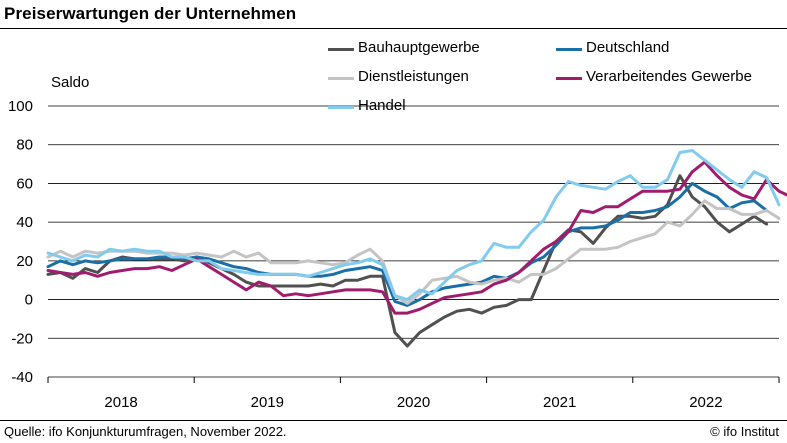 The image size is (787, 443). What do you see at coordinates (628, 47) in the screenshot?
I see `legend-label: Deutschland` at bounding box center [628, 47].